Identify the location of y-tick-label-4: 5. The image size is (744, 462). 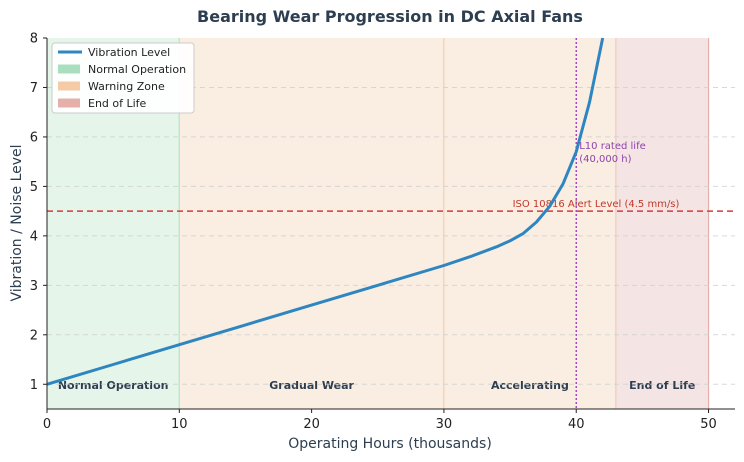
(34, 187).